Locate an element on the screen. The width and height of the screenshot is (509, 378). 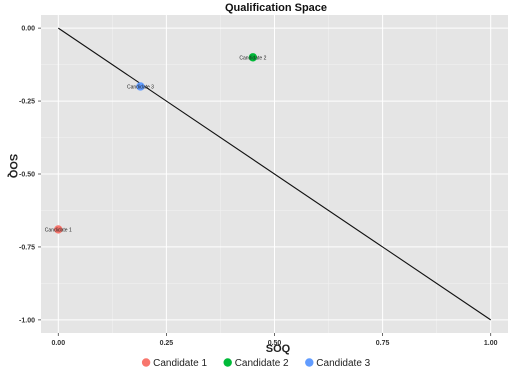
chart-title: Qualification Space is located at coordinates (276, 8).